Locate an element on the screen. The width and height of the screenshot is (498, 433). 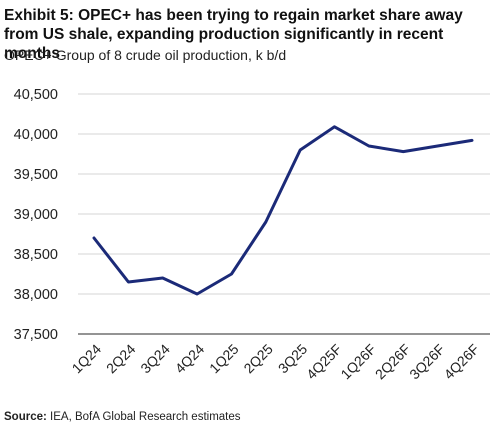
source-label: Source: is located at coordinates (25, 417).